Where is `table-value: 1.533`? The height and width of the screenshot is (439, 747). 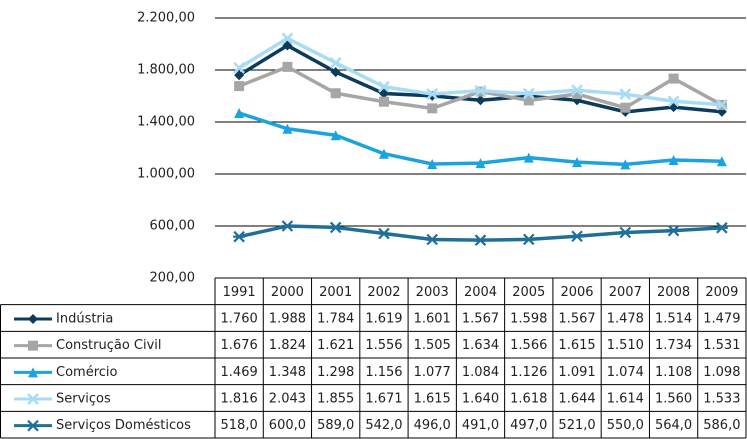
table-value: 1.533 is located at coordinates (721, 399).